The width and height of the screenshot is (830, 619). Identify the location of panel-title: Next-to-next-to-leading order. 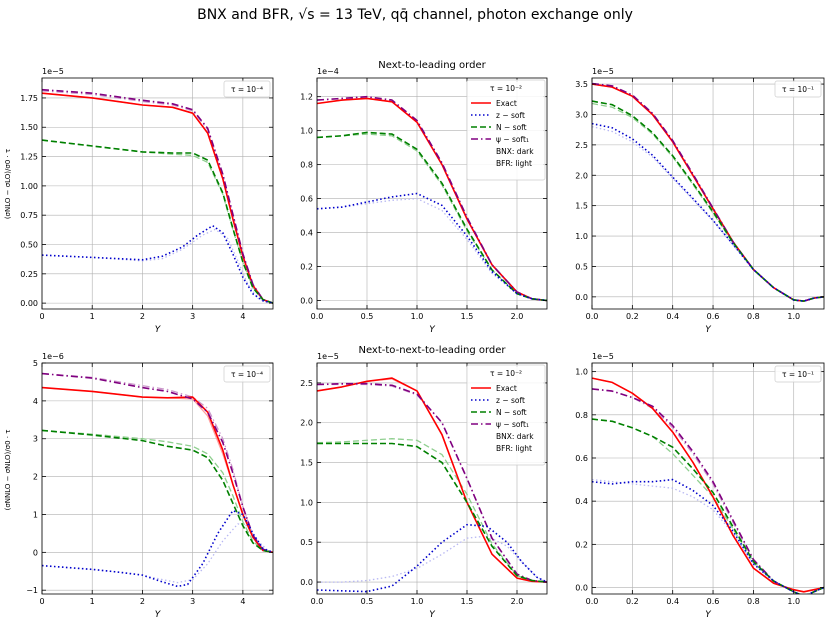
(432, 350).